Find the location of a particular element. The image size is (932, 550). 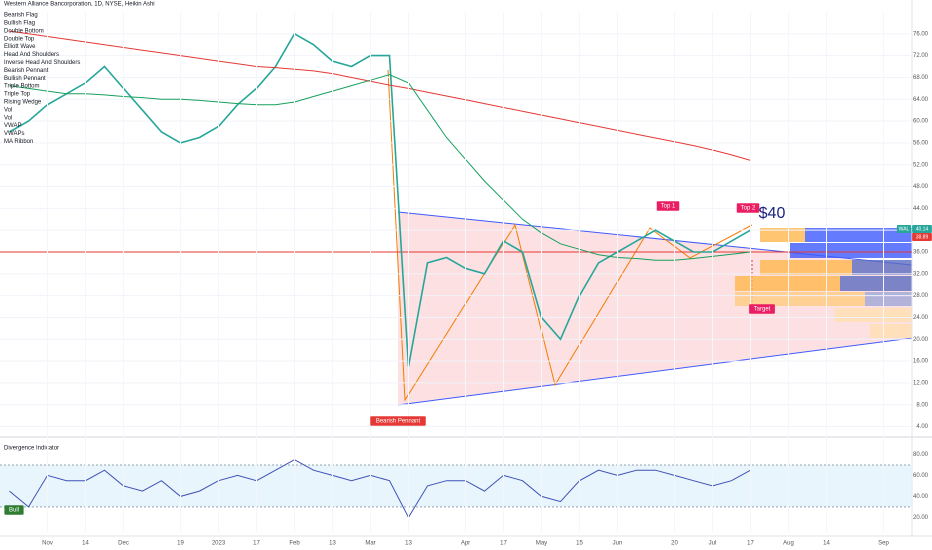

annotation: Target is located at coordinates (762, 309).